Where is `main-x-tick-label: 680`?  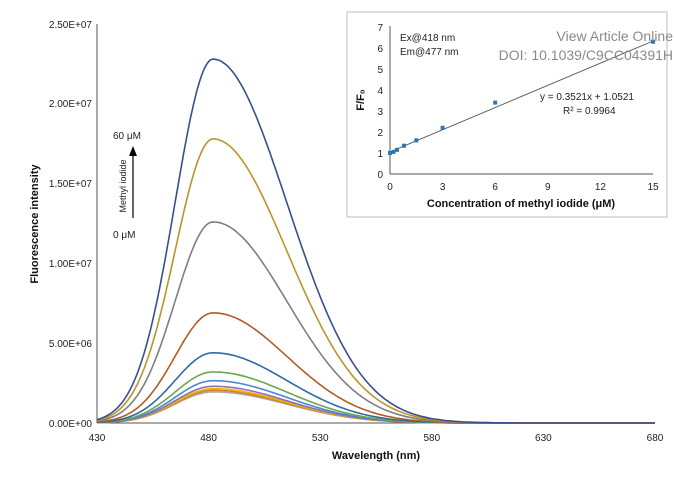
main-x-tick-label: 680 is located at coordinates (655, 438).